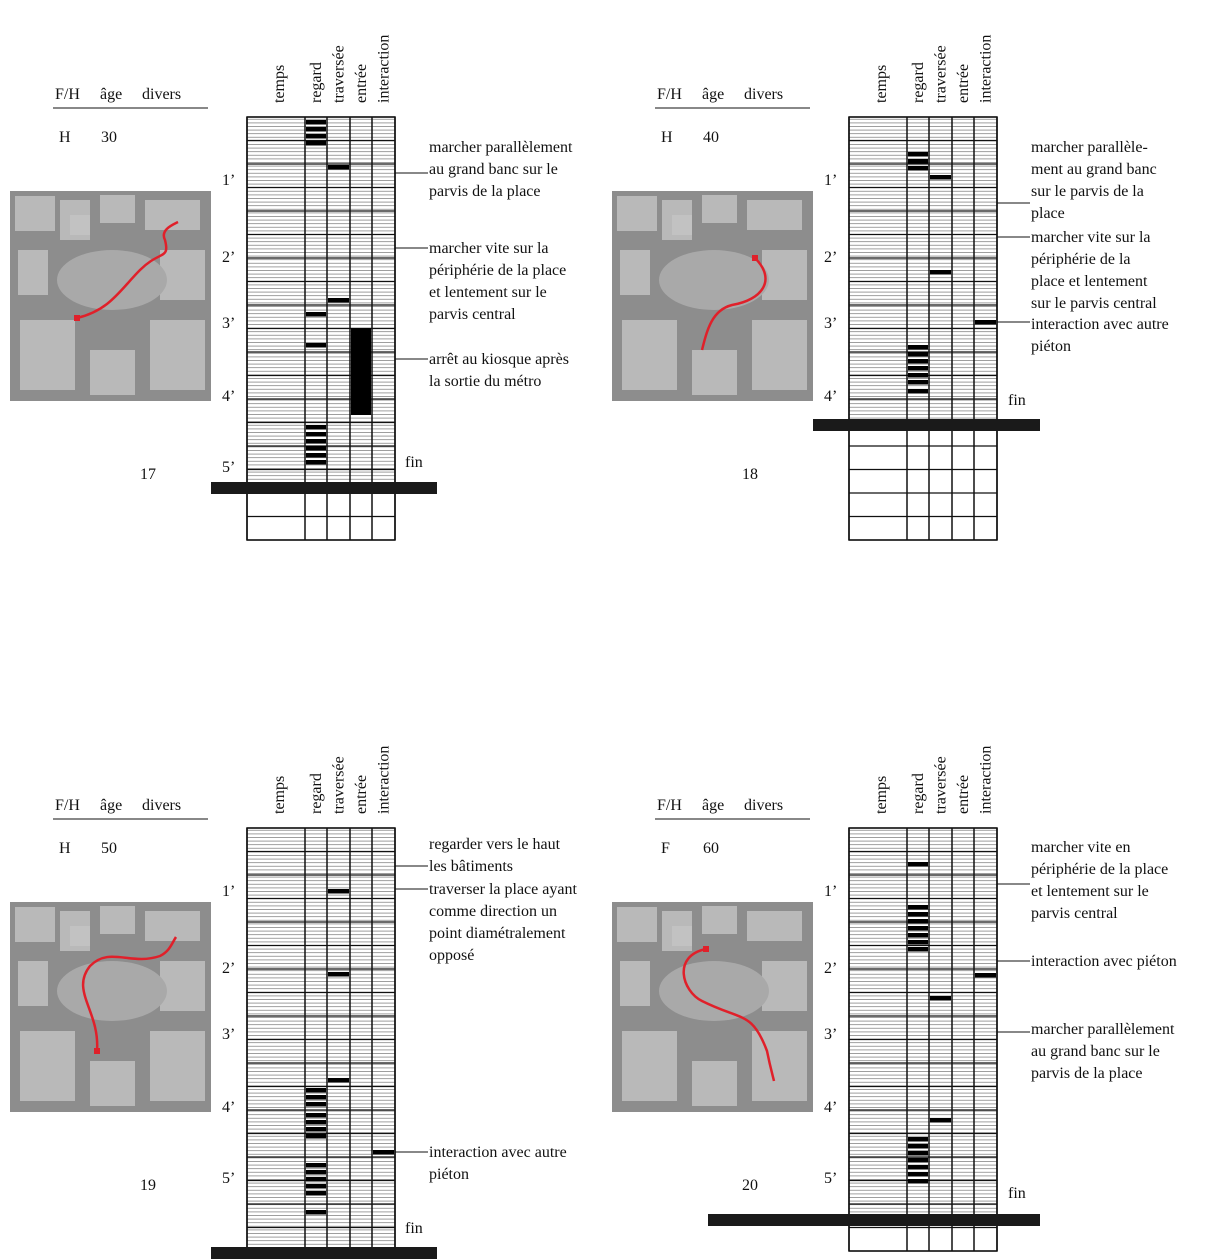 This screenshot has height=1260, width=1215. I want to click on annotation: marcher parallèlement, so click(1103, 1029).